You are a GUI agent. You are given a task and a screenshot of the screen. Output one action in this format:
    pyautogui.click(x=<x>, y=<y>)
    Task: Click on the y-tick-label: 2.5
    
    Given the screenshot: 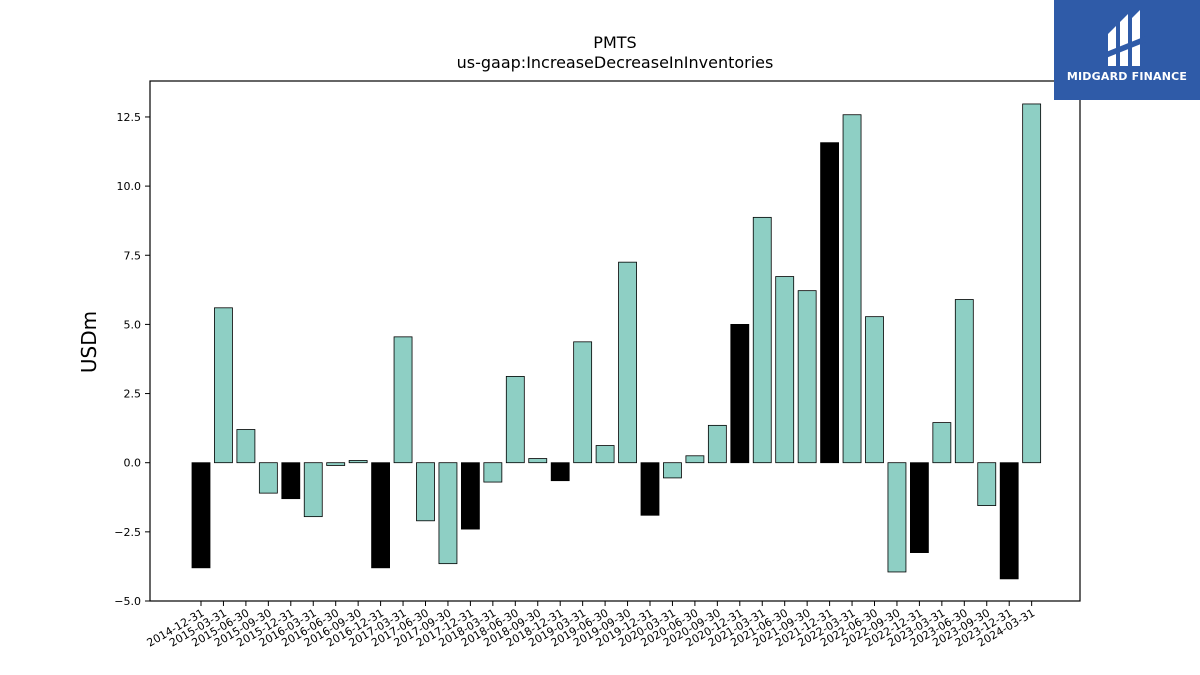 What is the action you would take?
    pyautogui.click(x=133, y=394)
    